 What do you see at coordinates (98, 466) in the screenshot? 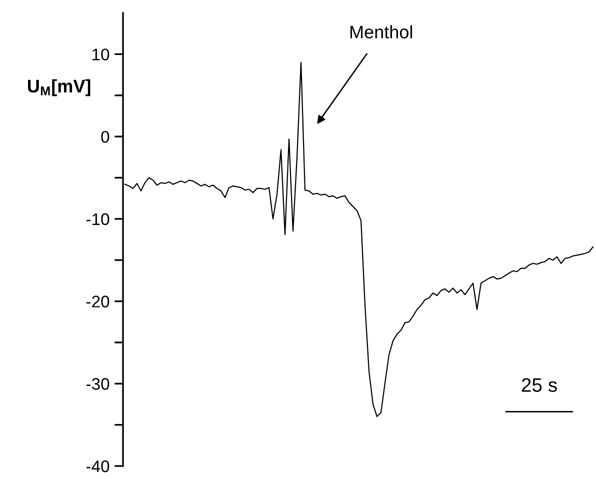
I see `y-tick-label: -40` at bounding box center [98, 466].